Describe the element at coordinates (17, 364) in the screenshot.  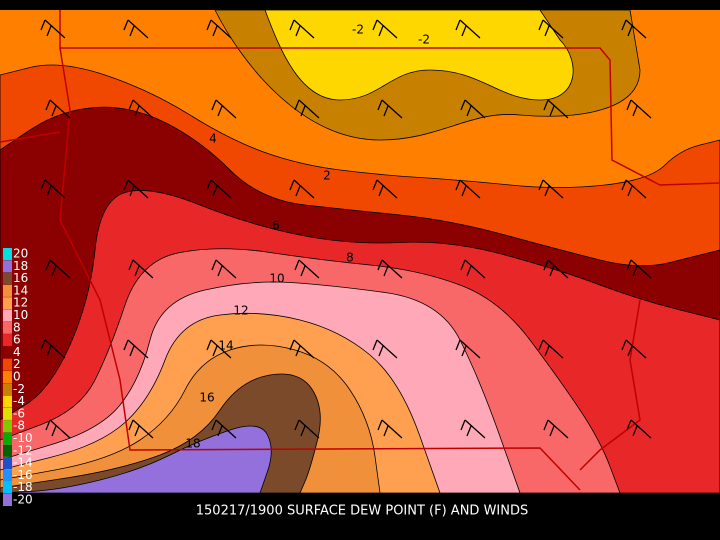
I see `legend-label: 2` at that location.